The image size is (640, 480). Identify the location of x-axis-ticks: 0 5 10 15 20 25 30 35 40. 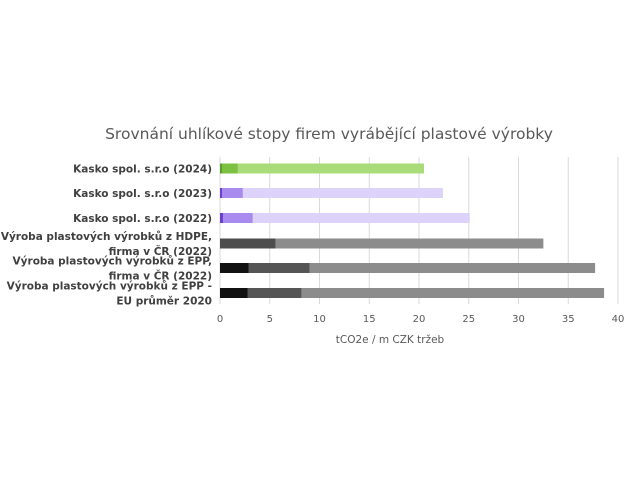
(421, 319).